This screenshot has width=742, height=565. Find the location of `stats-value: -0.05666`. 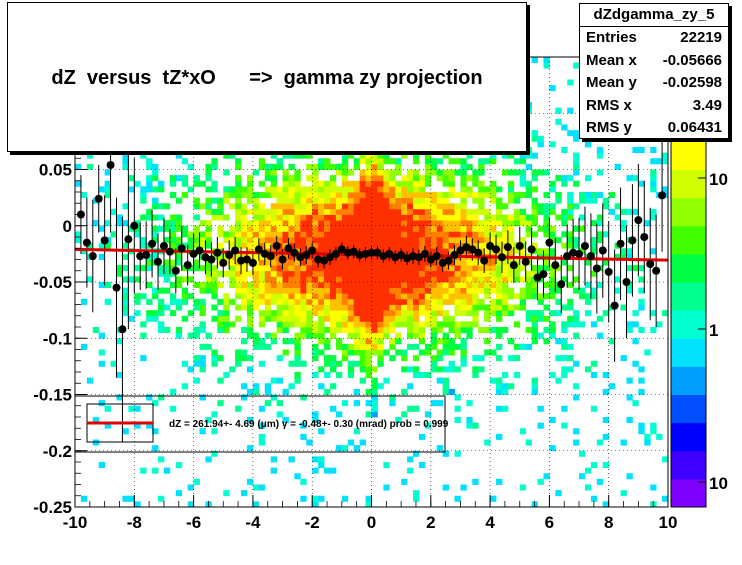

stats-value: -0.05666 is located at coordinates (692, 60).